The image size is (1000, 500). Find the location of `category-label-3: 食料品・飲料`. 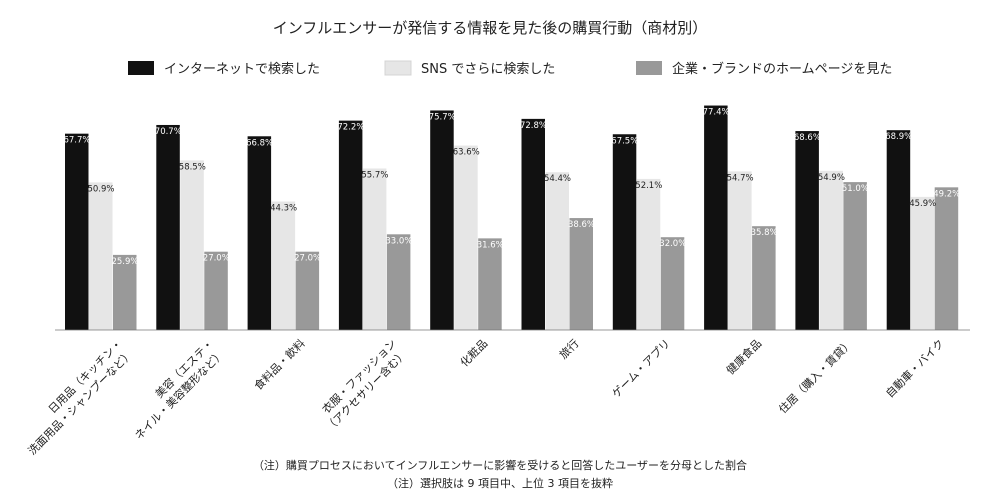

category-label-3: 食料品・飲料 is located at coordinates (279, 364).